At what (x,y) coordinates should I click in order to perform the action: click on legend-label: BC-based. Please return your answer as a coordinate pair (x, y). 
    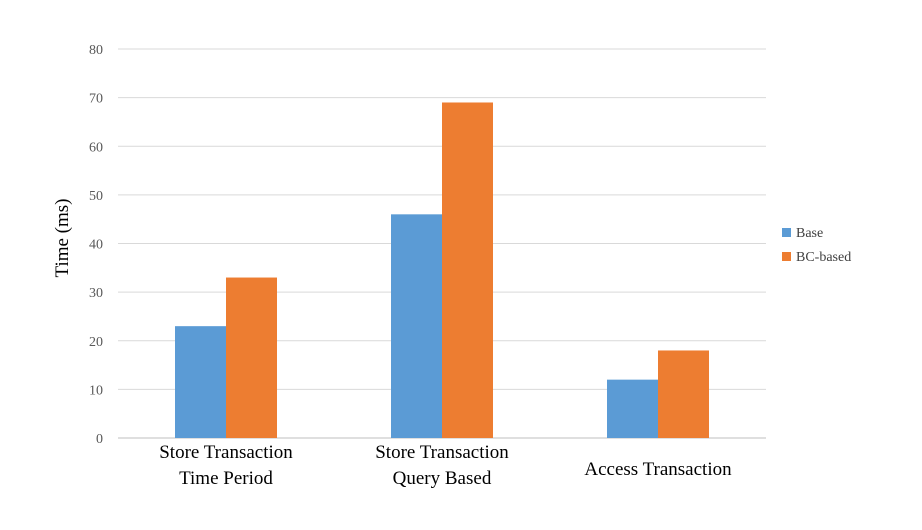
    Looking at the image, I should click on (823, 257).